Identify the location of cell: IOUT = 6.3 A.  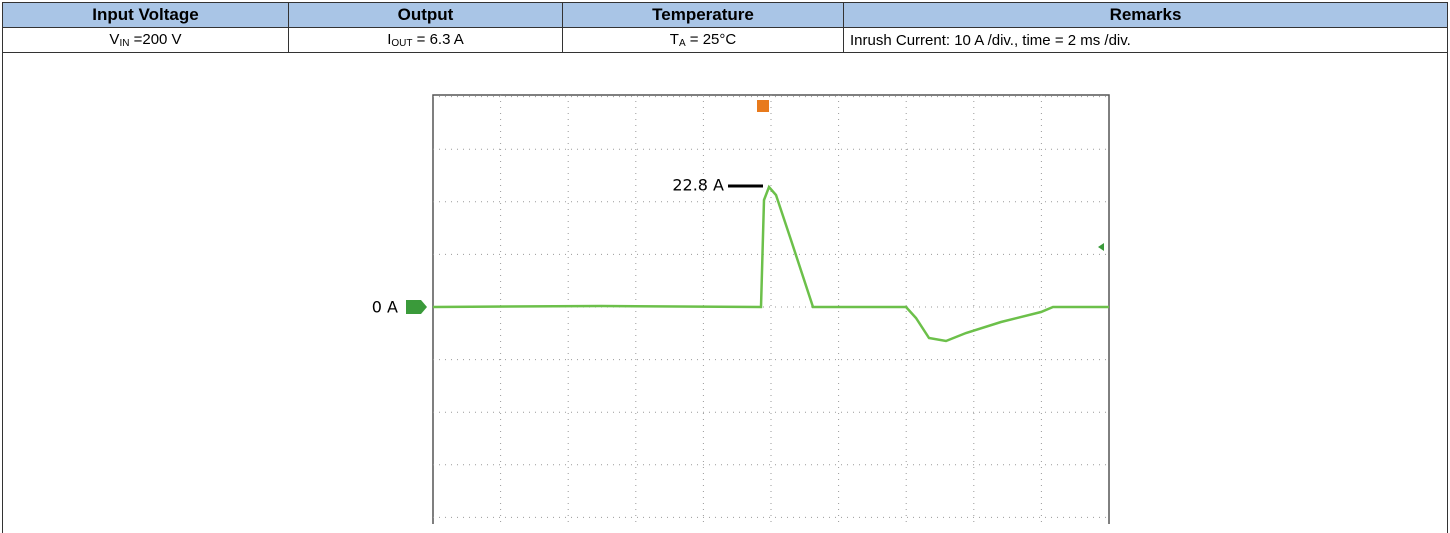
(425, 40).